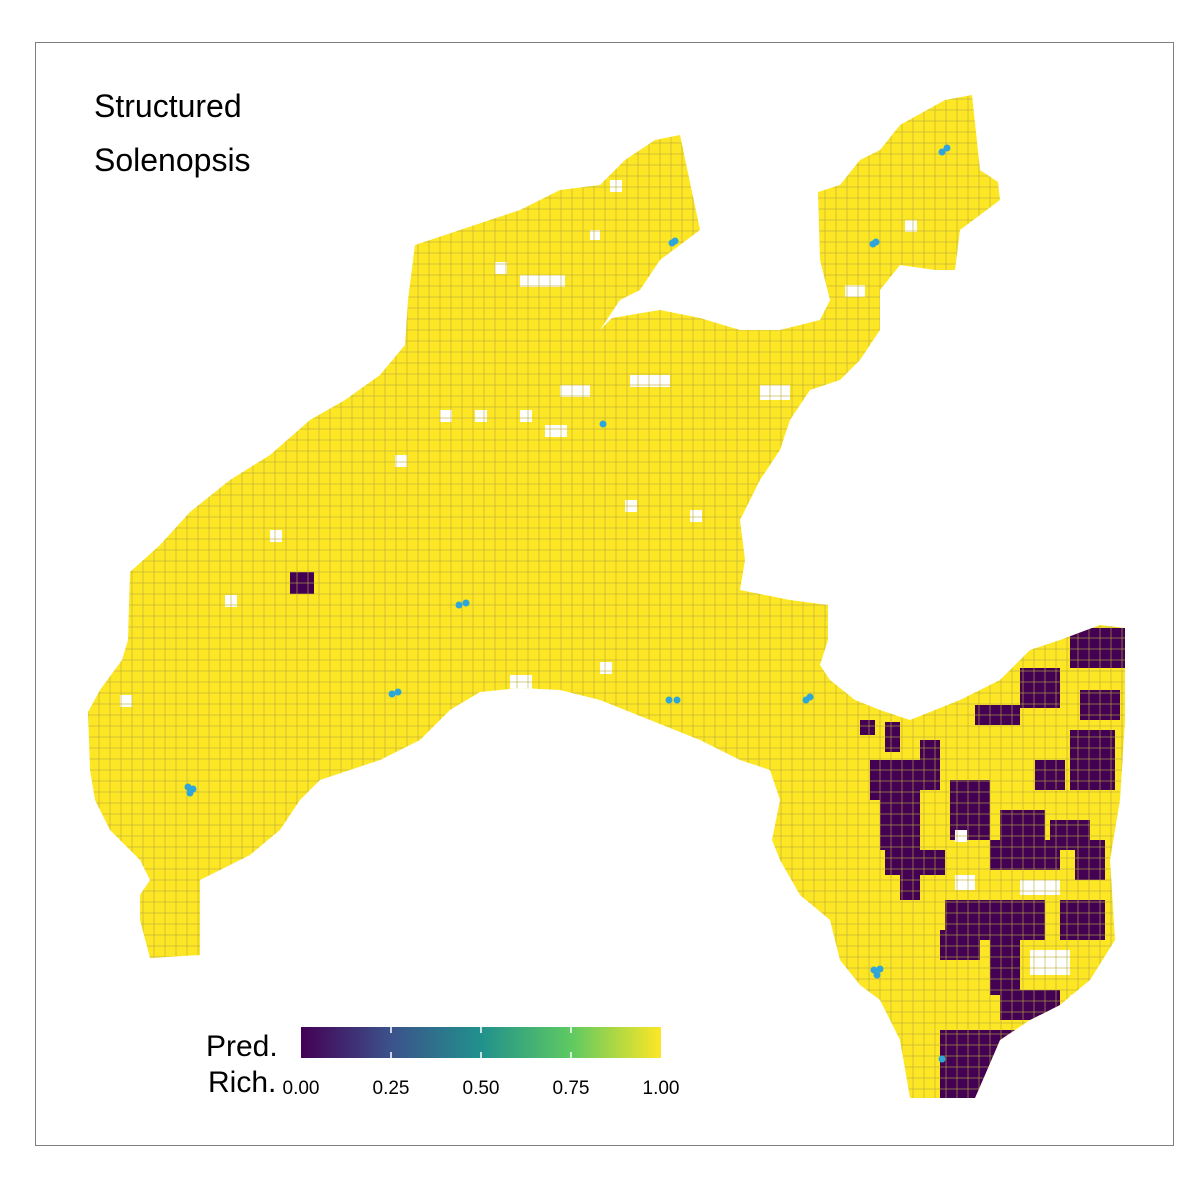 Image resolution: width=1200 pixels, height=1200 pixels. What do you see at coordinates (242, 1082) in the screenshot?
I see `legend-title-line2: Rich.` at bounding box center [242, 1082].